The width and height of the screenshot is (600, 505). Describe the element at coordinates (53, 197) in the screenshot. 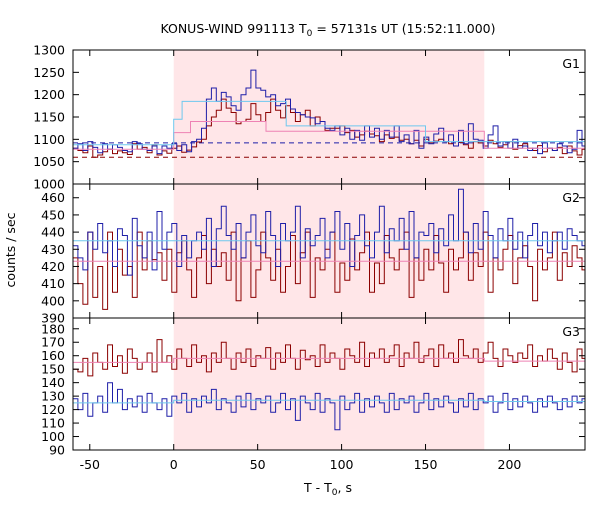

I see `y-tick-label: 460` at that location.